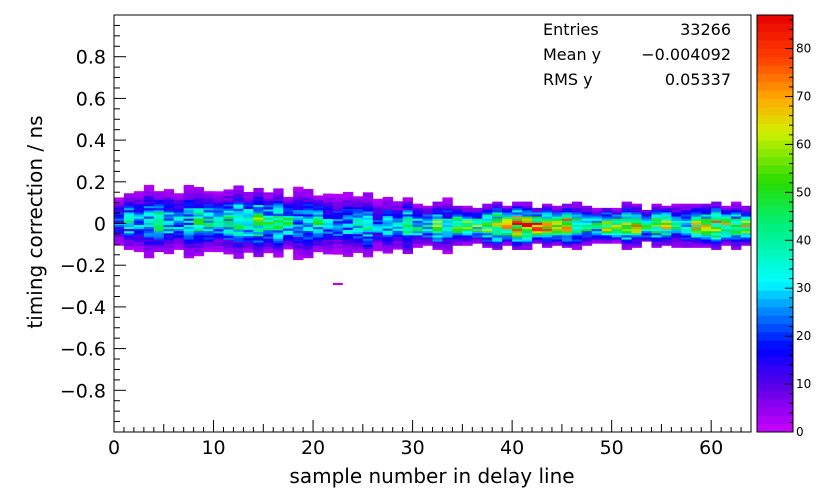  I want to click on x-tick-label: 50, so click(612, 448).